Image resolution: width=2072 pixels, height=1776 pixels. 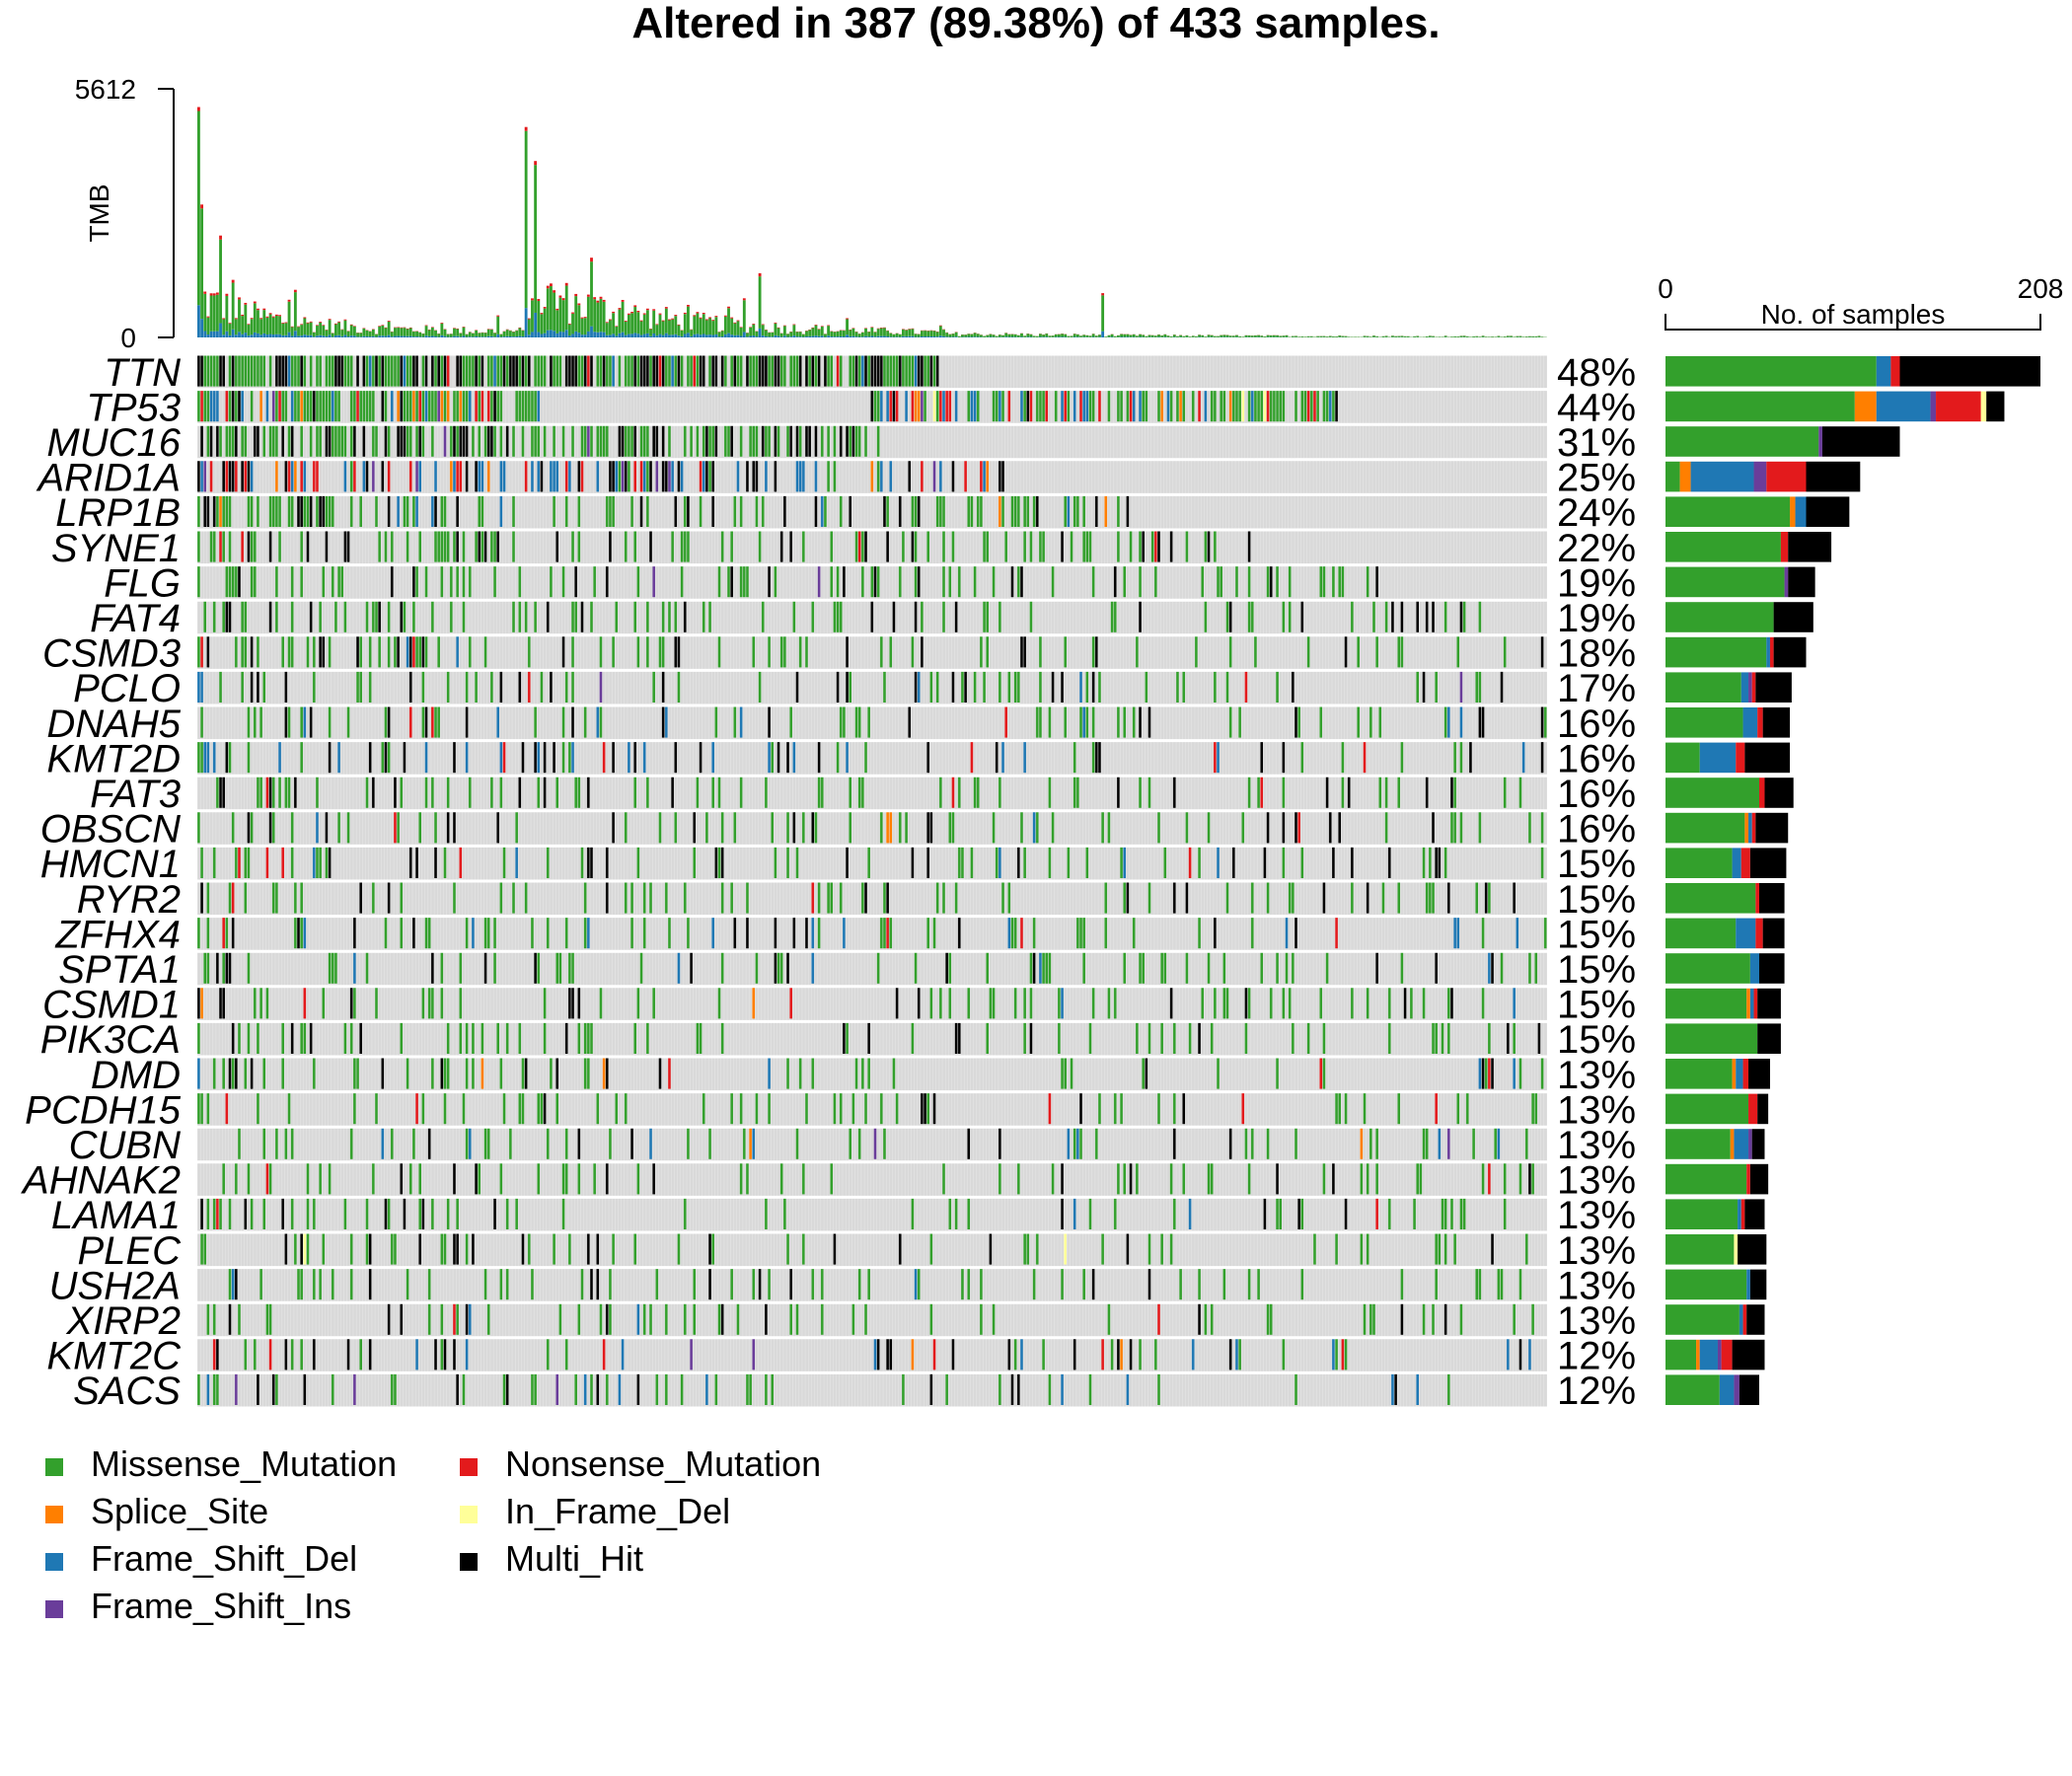 What do you see at coordinates (1723, 547) in the screenshot?
I see `side-bar-syne1-missense-mutation` at bounding box center [1723, 547].